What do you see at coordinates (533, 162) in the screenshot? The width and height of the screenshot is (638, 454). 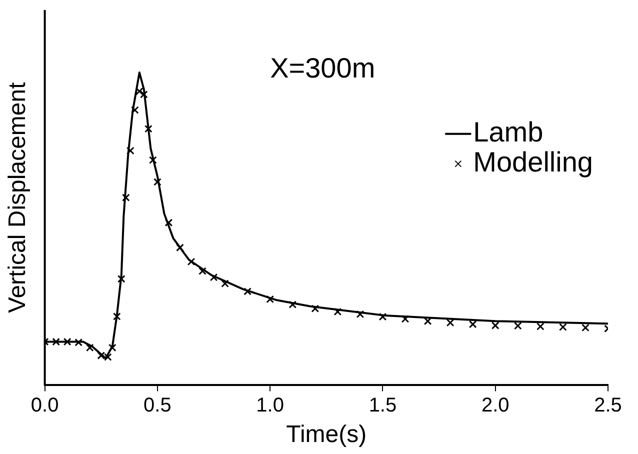 I see `legend-label: Modelling` at bounding box center [533, 162].